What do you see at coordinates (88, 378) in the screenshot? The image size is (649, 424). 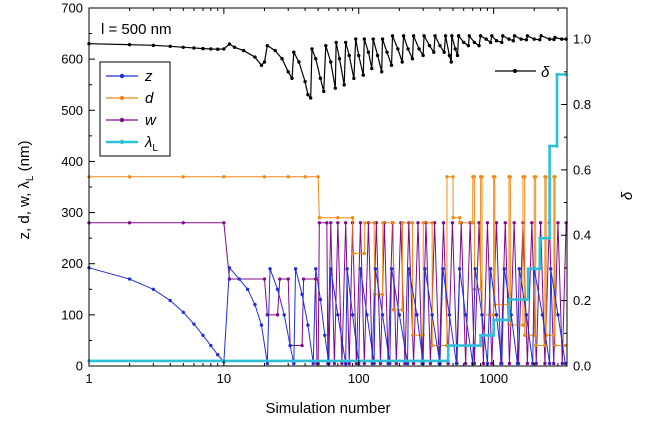 I see `x-tick-label: 1` at bounding box center [88, 378].